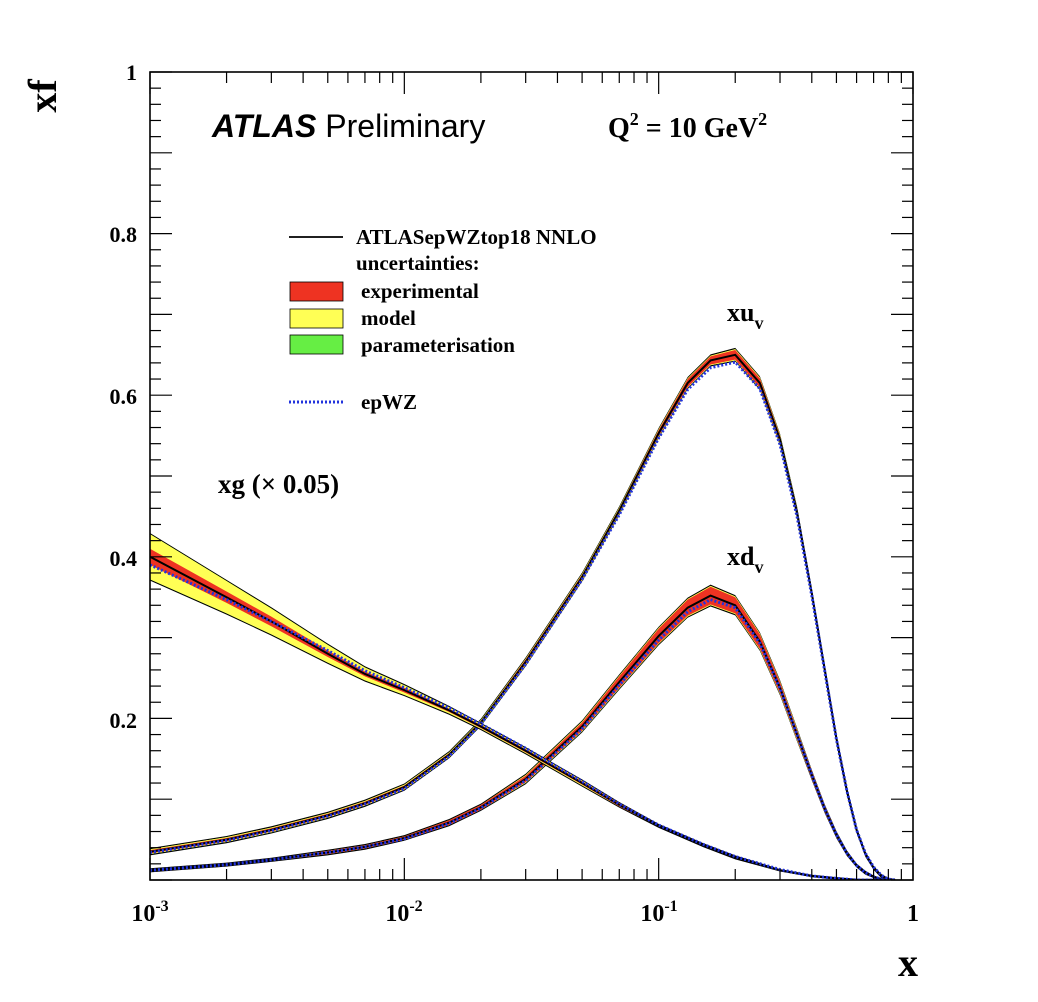 The height and width of the screenshot is (1002, 1038). Describe the element at coordinates (149, 912) in the screenshot. I see `x-tick-label-0.001: 10⁻³` at that location.